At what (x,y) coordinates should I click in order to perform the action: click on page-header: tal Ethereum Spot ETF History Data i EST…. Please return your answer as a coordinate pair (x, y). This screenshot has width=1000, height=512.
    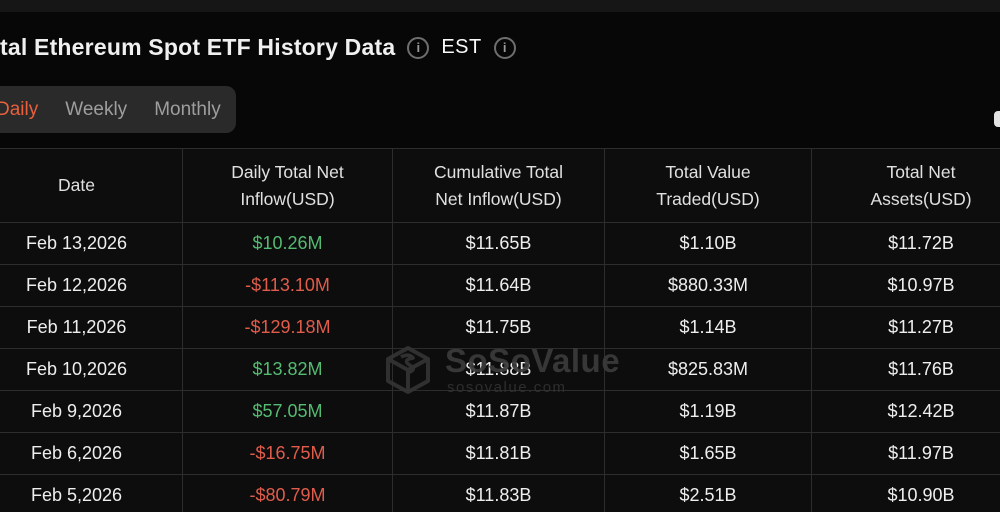
    Looking at the image, I should click on (258, 47).